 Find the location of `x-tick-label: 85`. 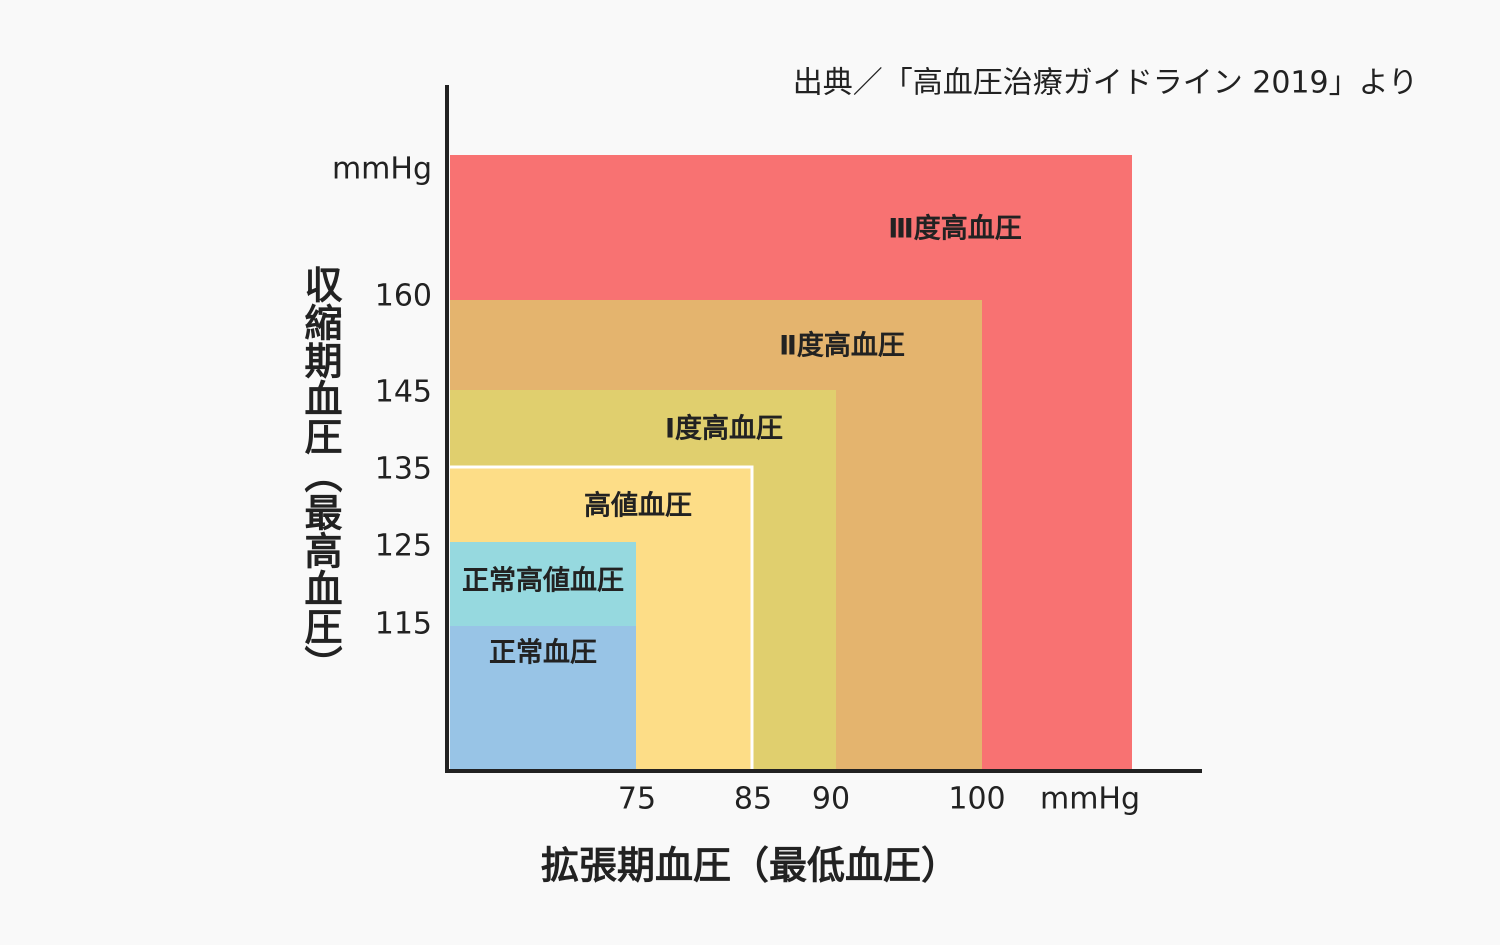

x-tick-label: 85 is located at coordinates (753, 799).